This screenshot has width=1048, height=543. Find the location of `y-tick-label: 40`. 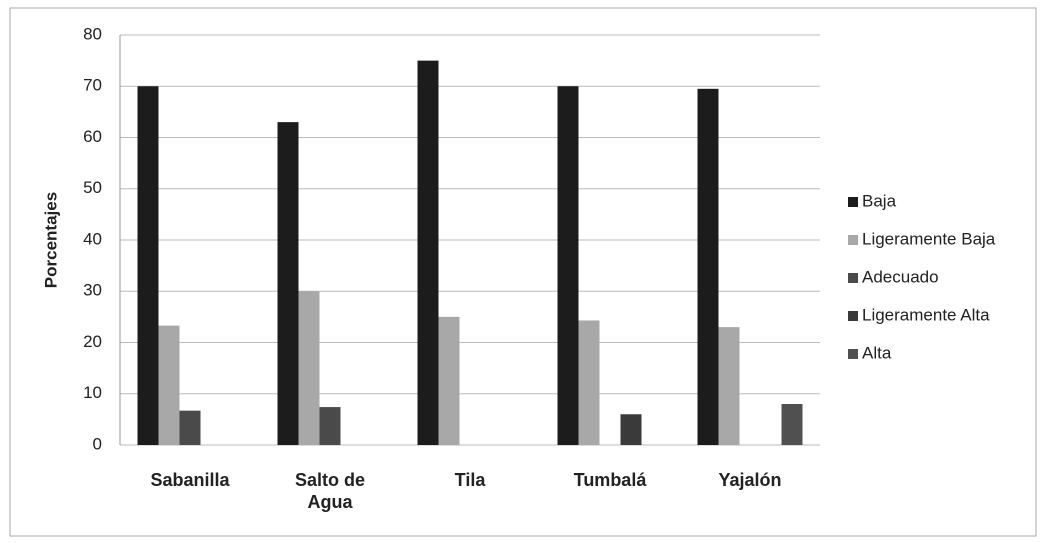

y-tick-label: 40 is located at coordinates (92, 238).